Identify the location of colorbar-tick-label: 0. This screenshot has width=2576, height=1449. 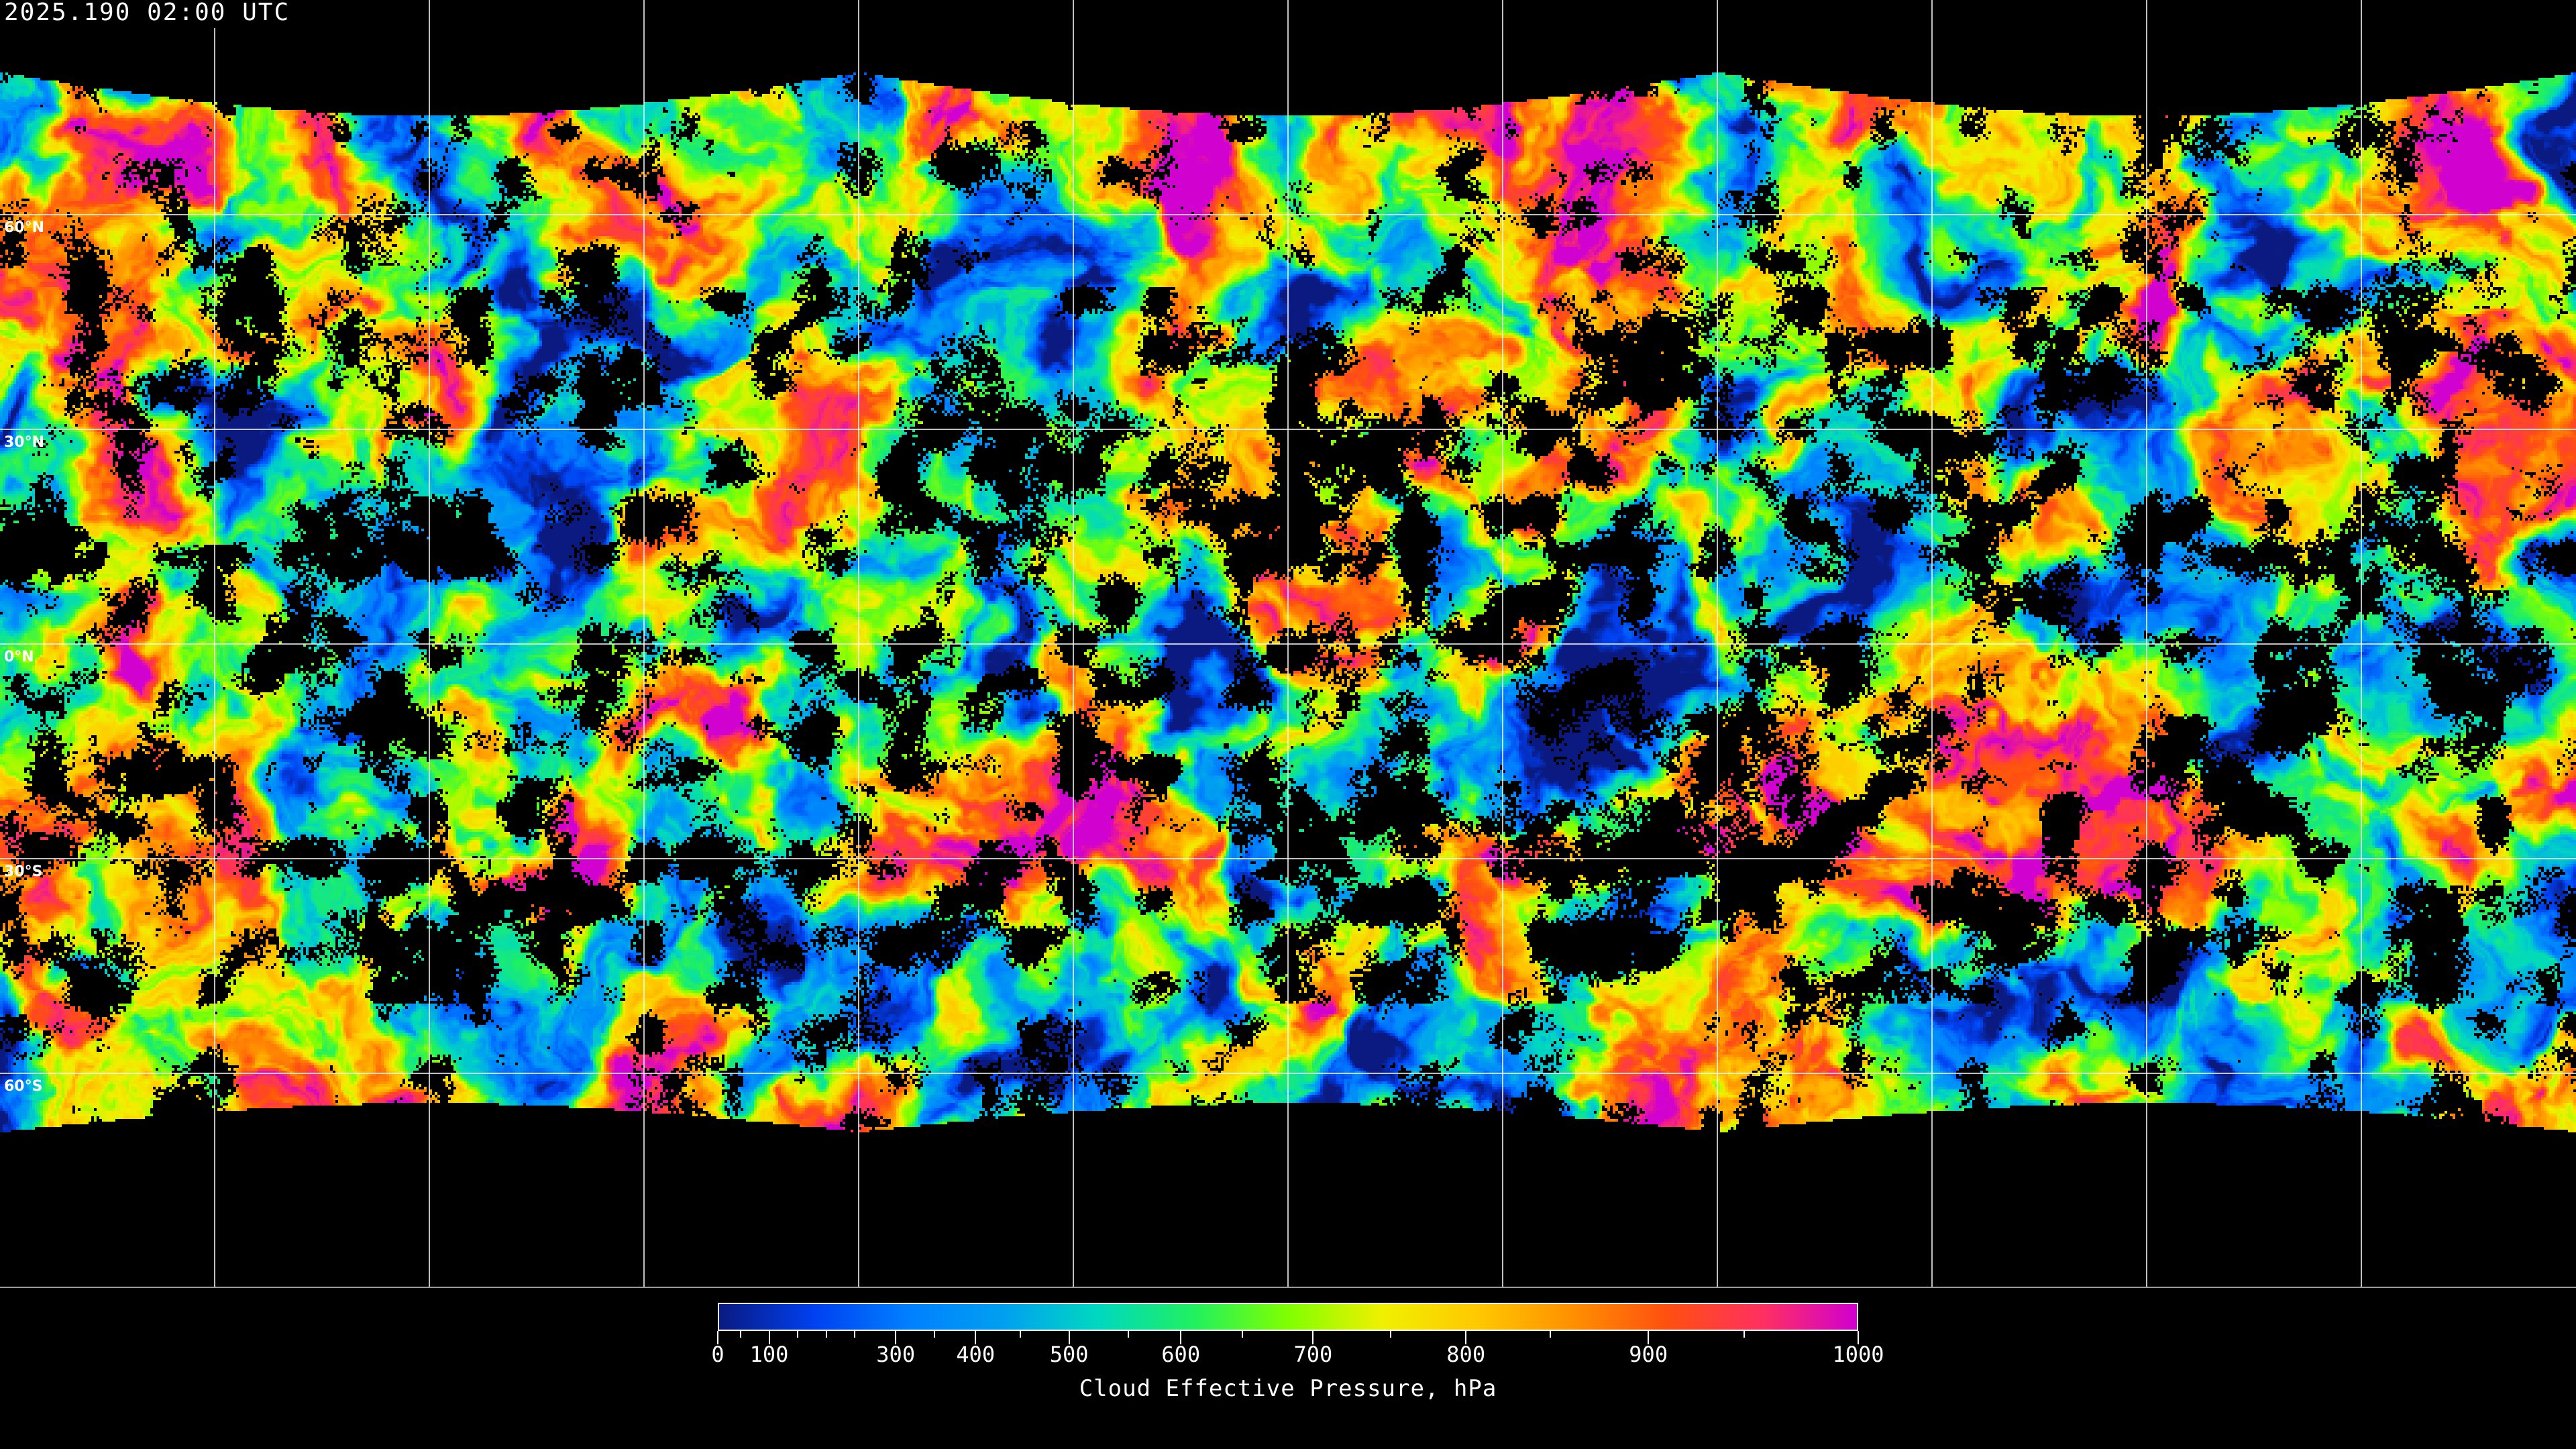
(717, 1354).